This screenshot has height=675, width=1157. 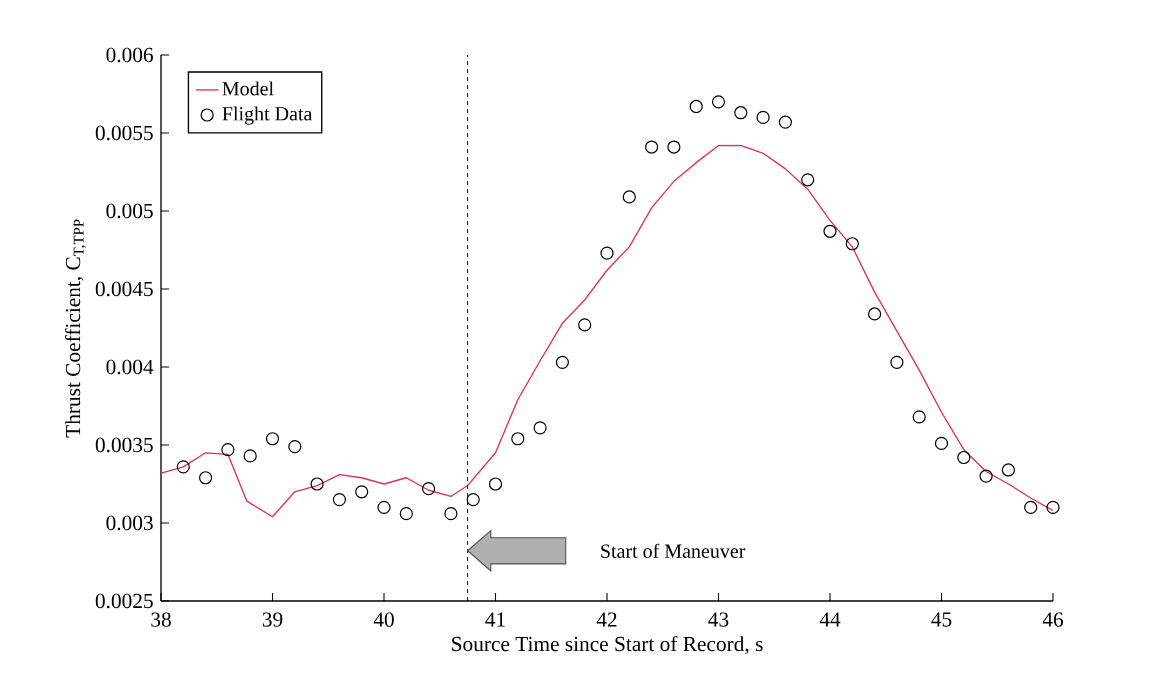 What do you see at coordinates (124, 133) in the screenshot?
I see `y-tick-label: 0.0055` at bounding box center [124, 133].